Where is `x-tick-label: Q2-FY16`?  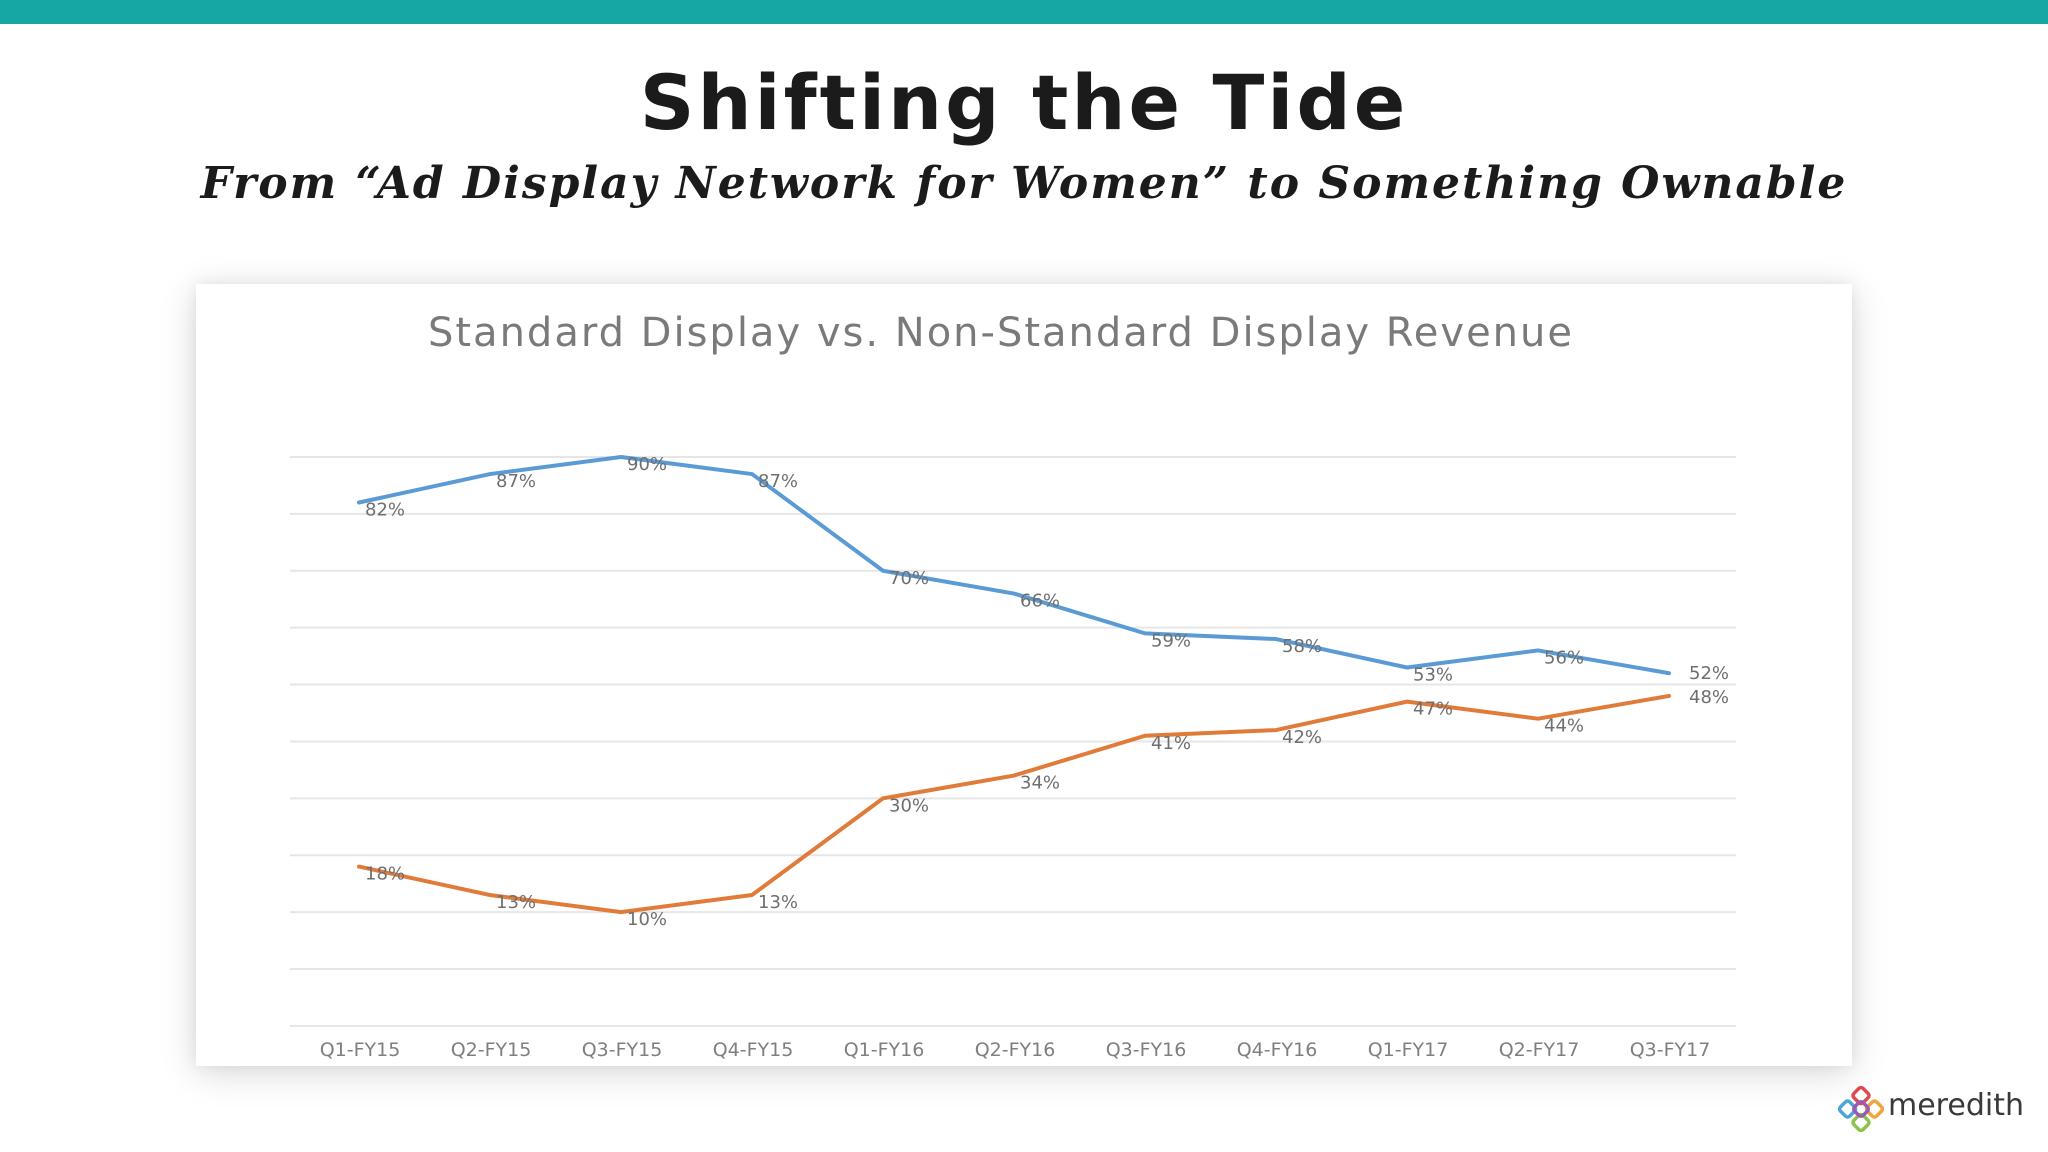 x-tick-label: Q2-FY16 is located at coordinates (1015, 1050).